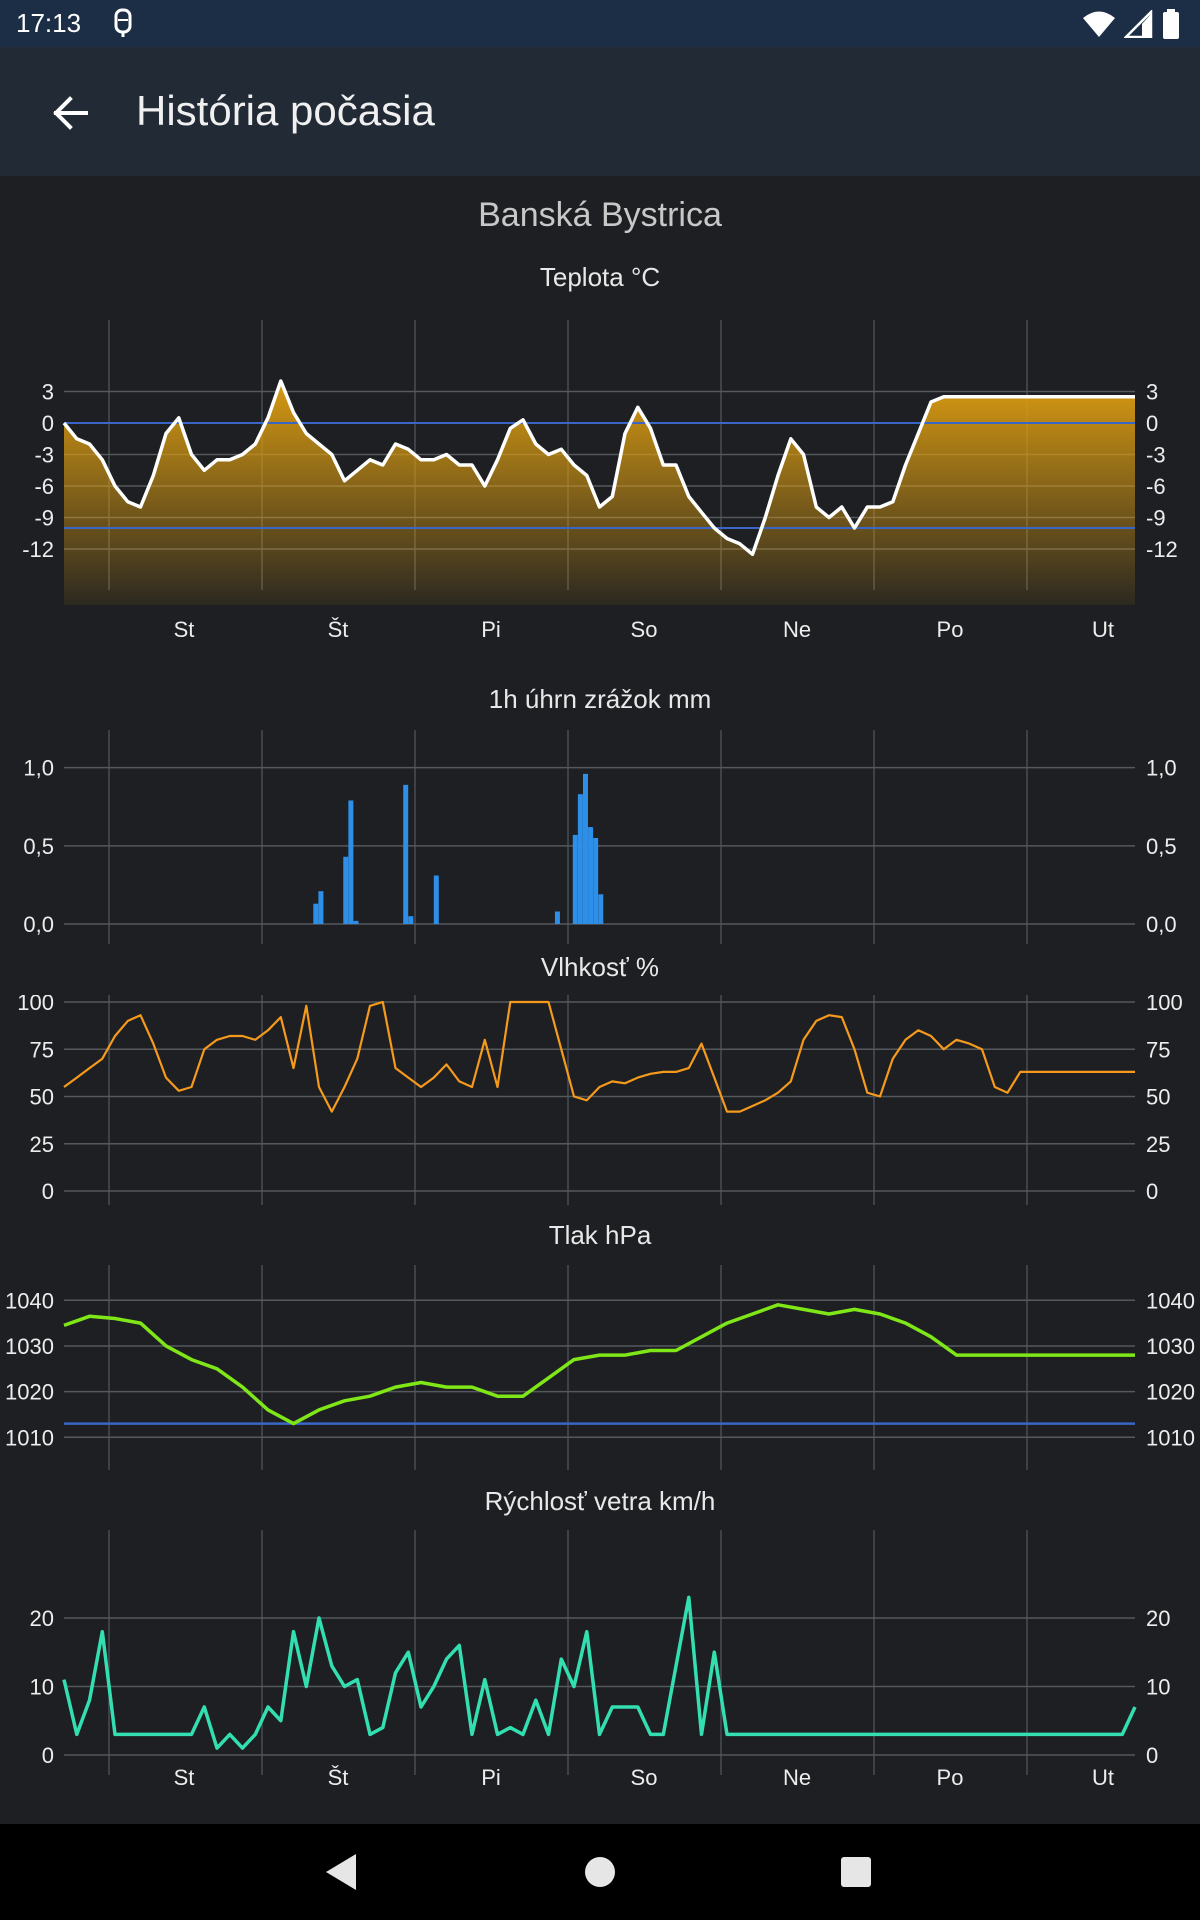 This screenshot has height=1920, width=1200. I want to click on y-tick-label-left: 0,5, so click(38, 846).